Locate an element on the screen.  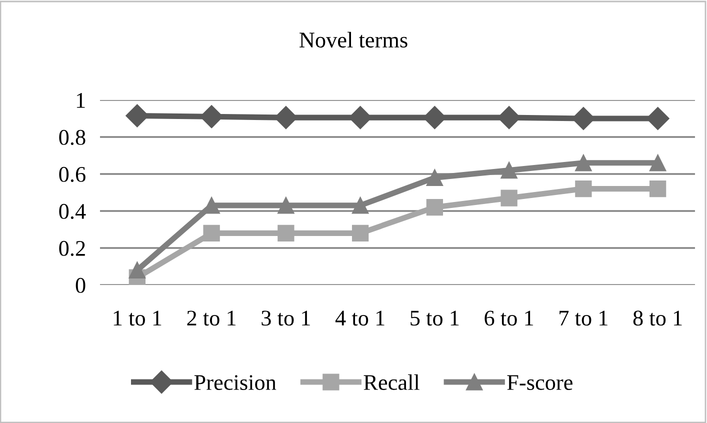
y-tick-label: 0.2 is located at coordinates (72, 248).